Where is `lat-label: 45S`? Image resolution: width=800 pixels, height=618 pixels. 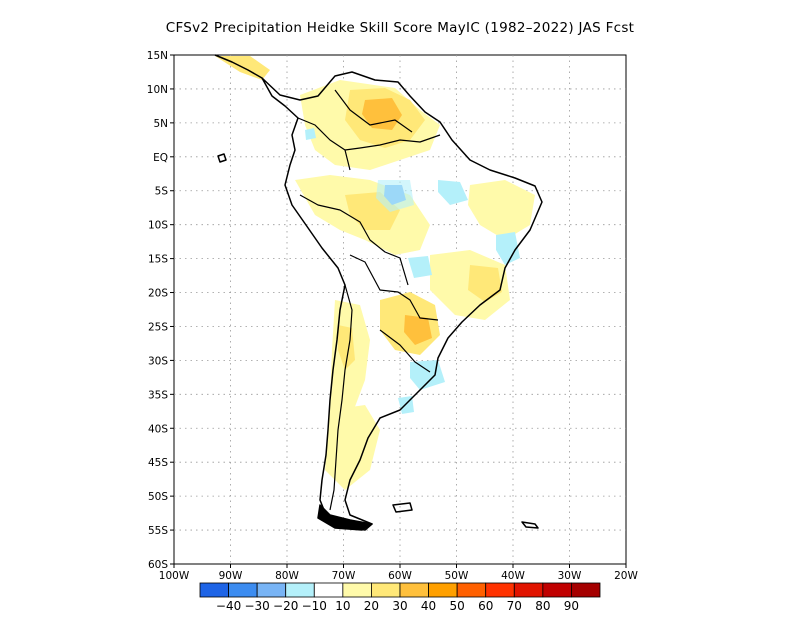 lat-label: 45S is located at coordinates (158, 463).